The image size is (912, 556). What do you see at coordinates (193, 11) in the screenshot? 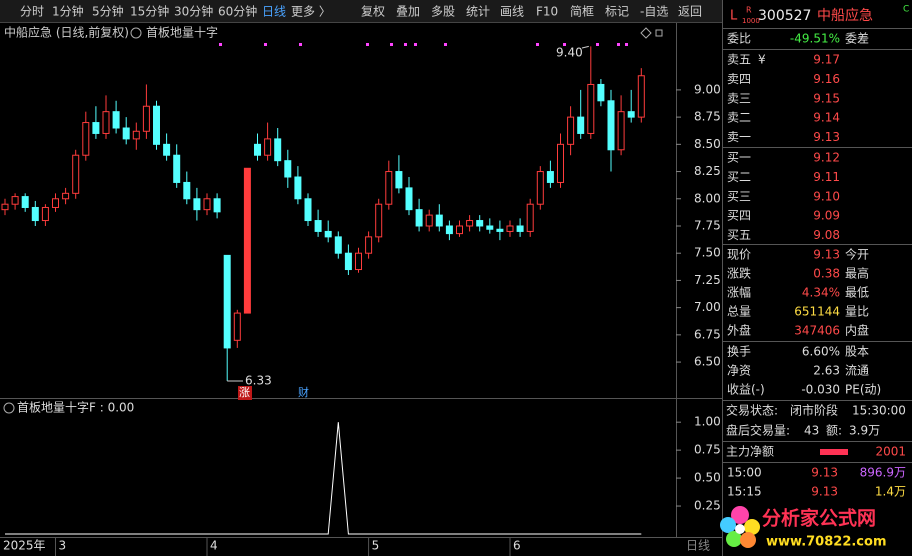
I see `toolbar-button: 30分钟` at bounding box center [193, 11].